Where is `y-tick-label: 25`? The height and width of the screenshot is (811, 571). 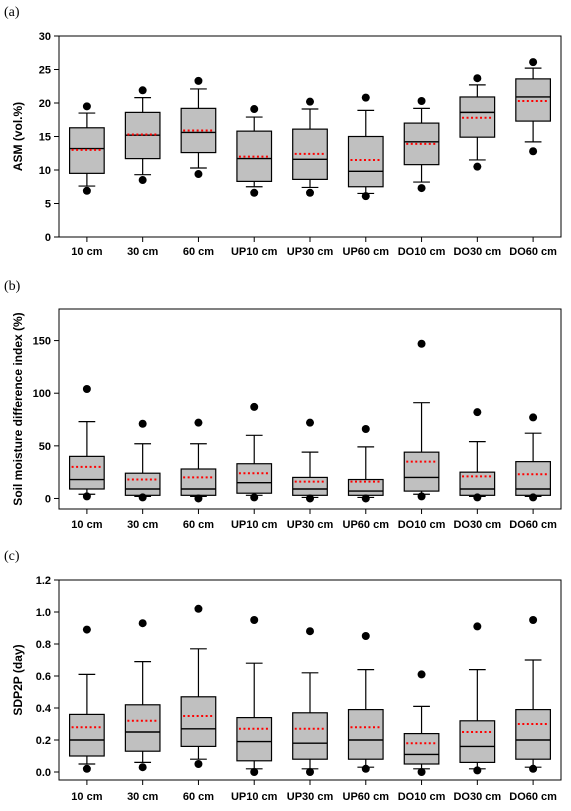 y-tick-label: 25 is located at coordinates (45, 71).